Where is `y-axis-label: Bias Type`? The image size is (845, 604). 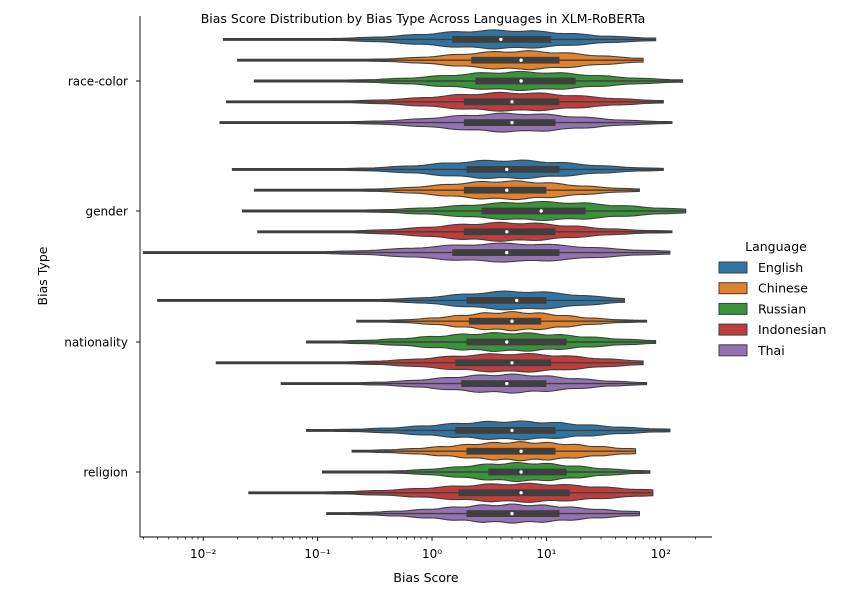
y-axis-label: Bias Type is located at coordinates (42, 275).